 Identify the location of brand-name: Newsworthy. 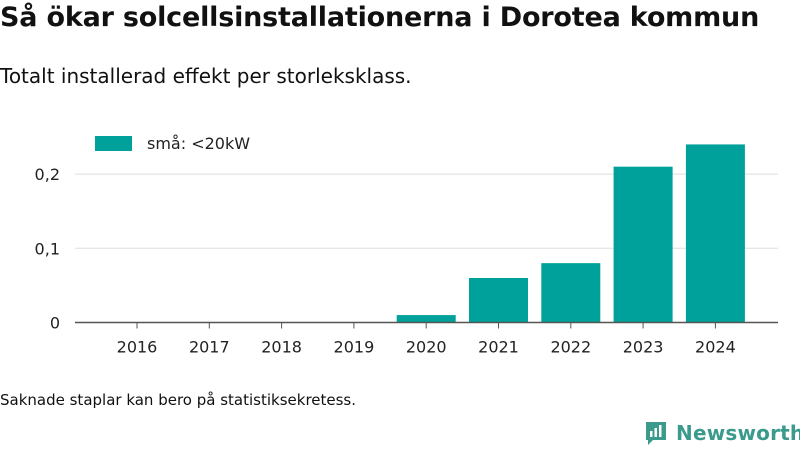
(738, 433).